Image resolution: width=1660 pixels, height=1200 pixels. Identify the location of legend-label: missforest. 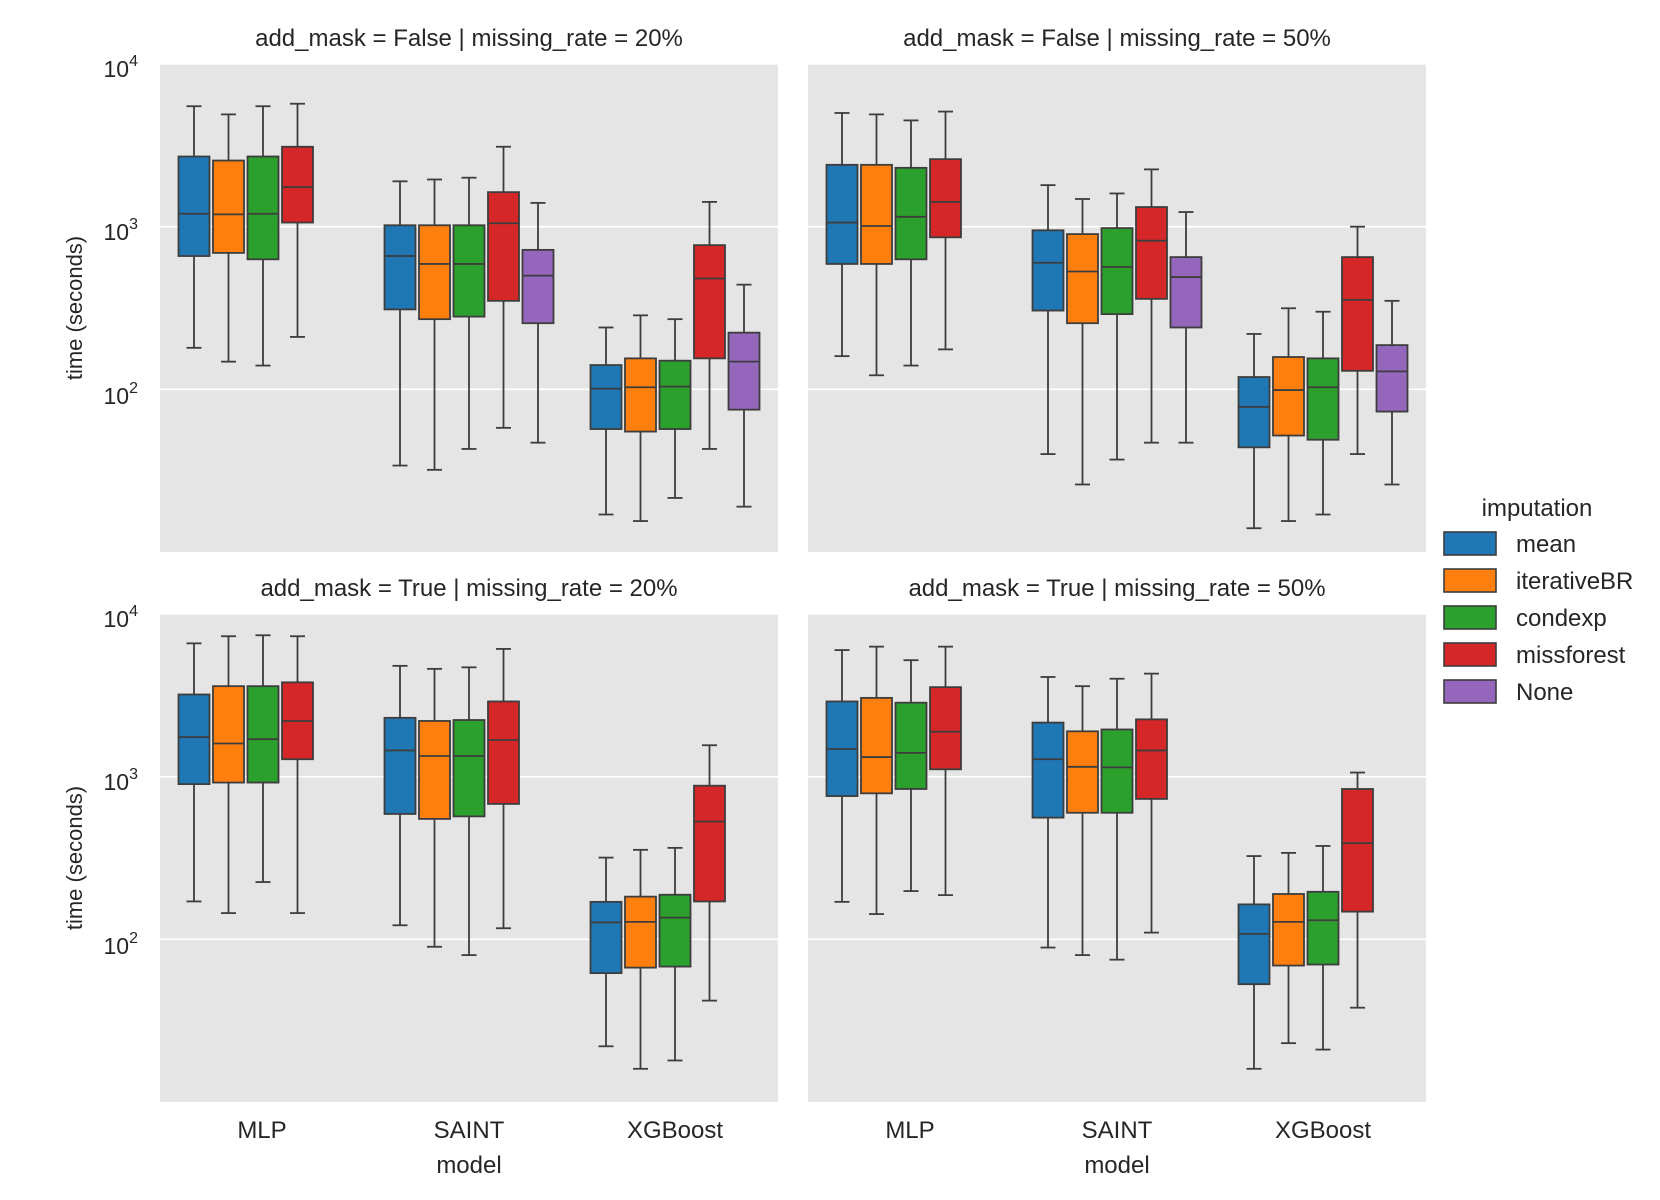
(1571, 655).